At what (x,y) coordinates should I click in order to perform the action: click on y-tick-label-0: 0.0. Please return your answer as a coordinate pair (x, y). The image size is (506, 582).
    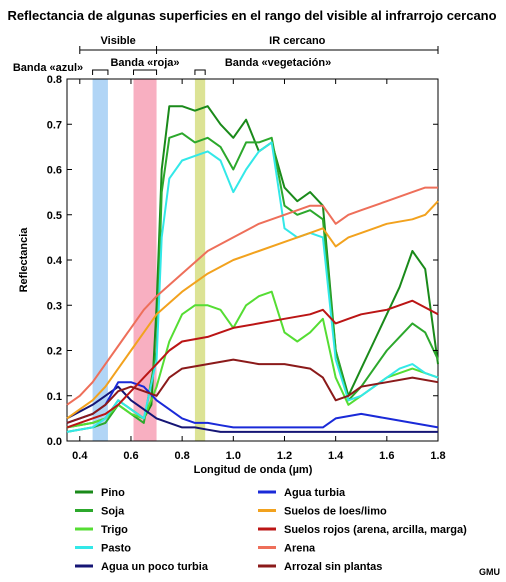
    Looking at the image, I should click on (54, 442).